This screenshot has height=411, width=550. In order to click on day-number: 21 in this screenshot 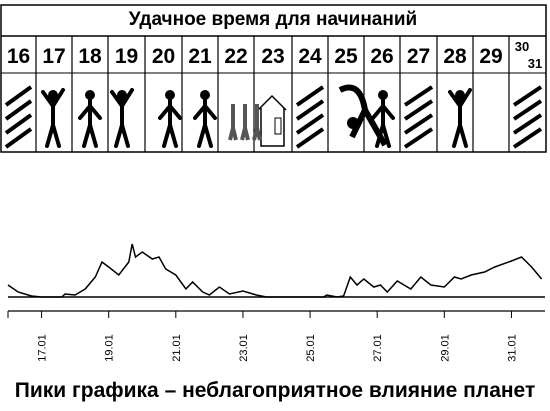, I will do `click(200, 56)`.